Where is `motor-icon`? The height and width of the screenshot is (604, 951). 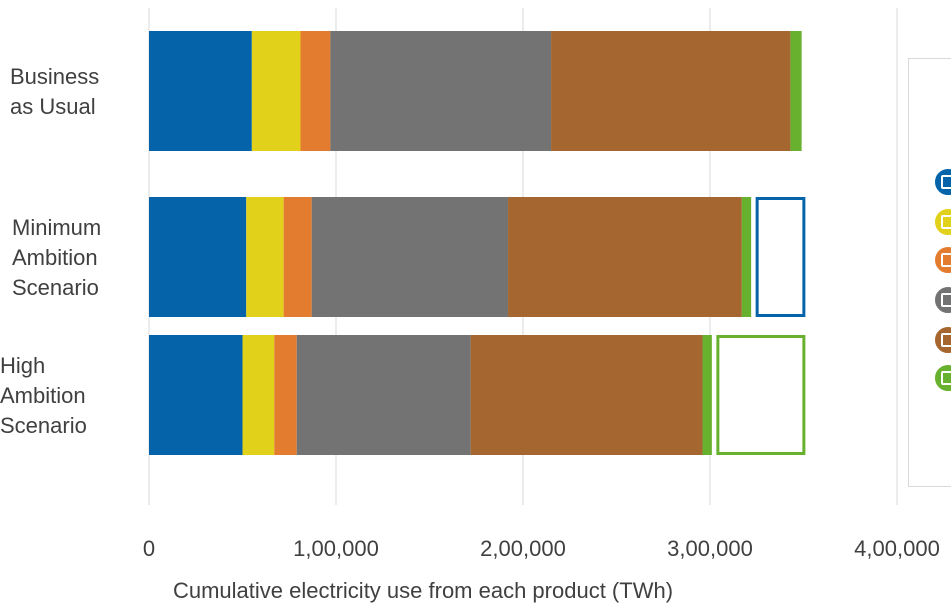
motor-icon is located at coordinates (942, 340).